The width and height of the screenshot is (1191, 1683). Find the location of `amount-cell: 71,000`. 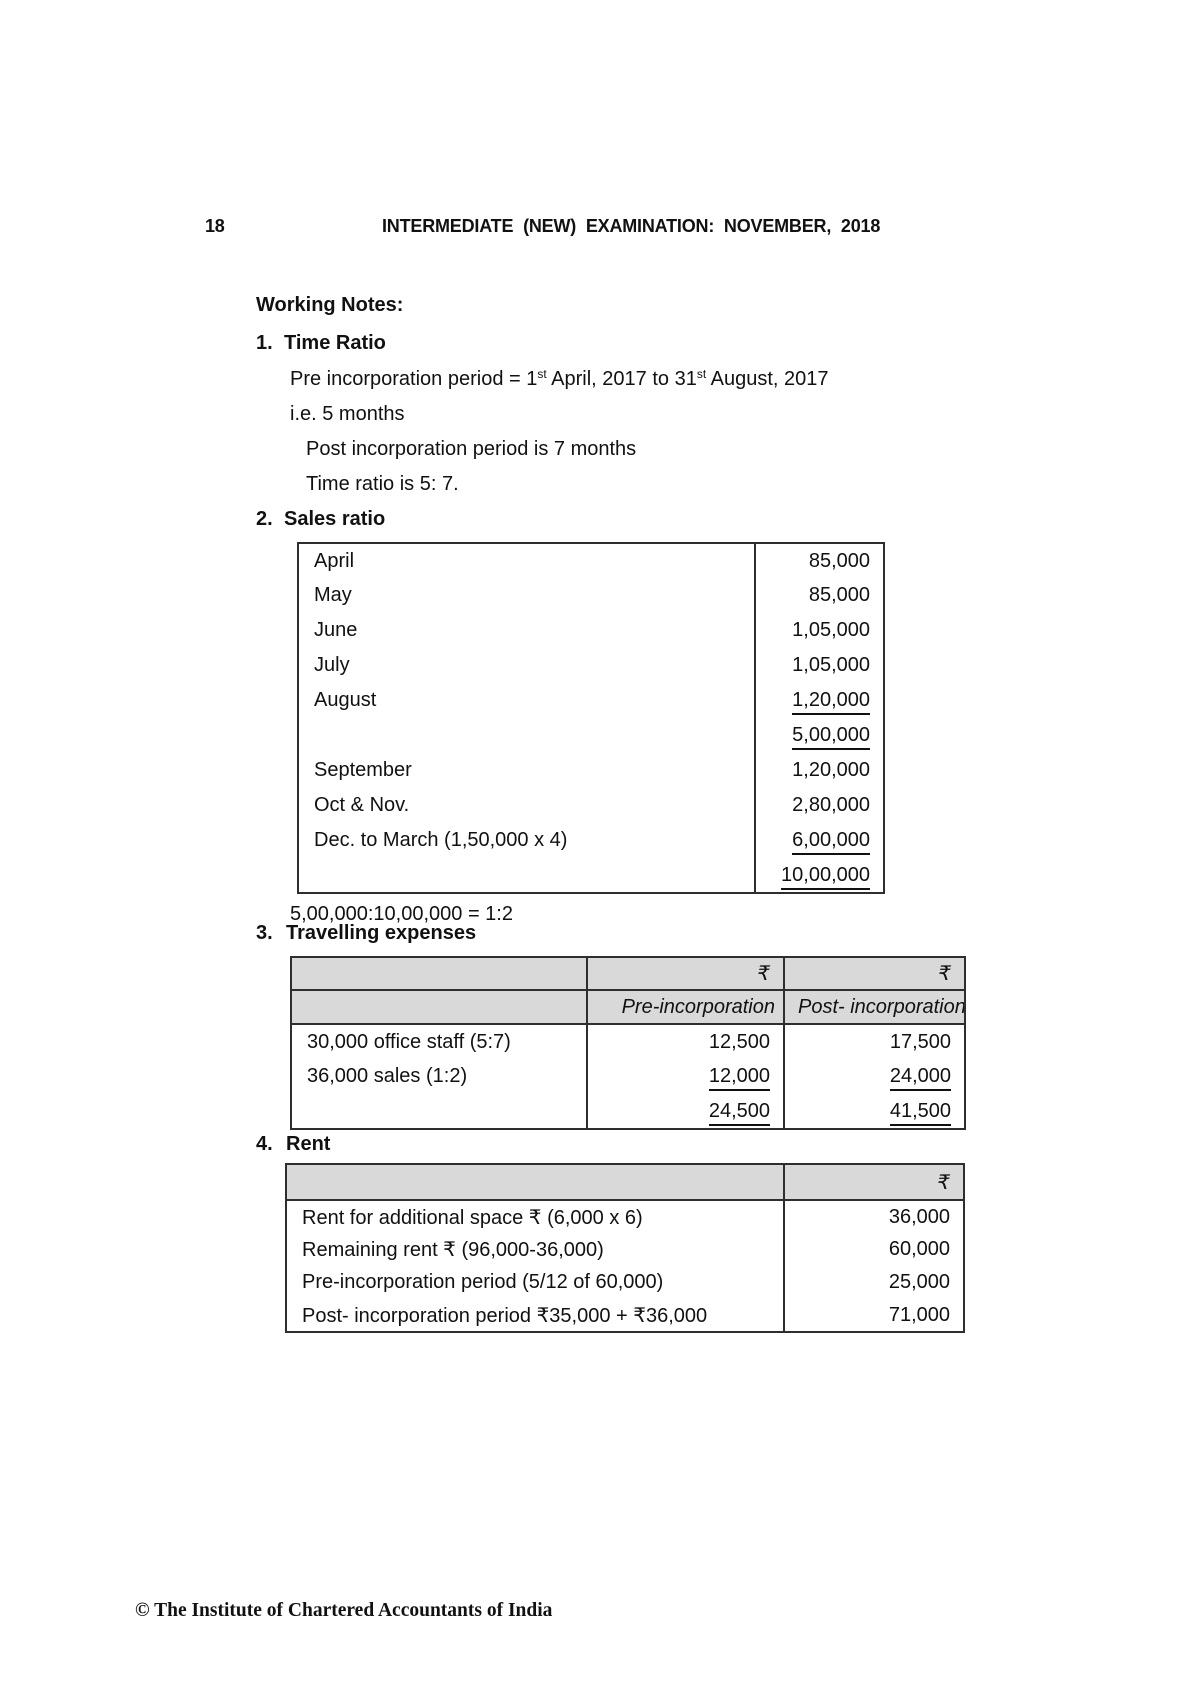

amount-cell: 71,000 is located at coordinates (874, 1315).